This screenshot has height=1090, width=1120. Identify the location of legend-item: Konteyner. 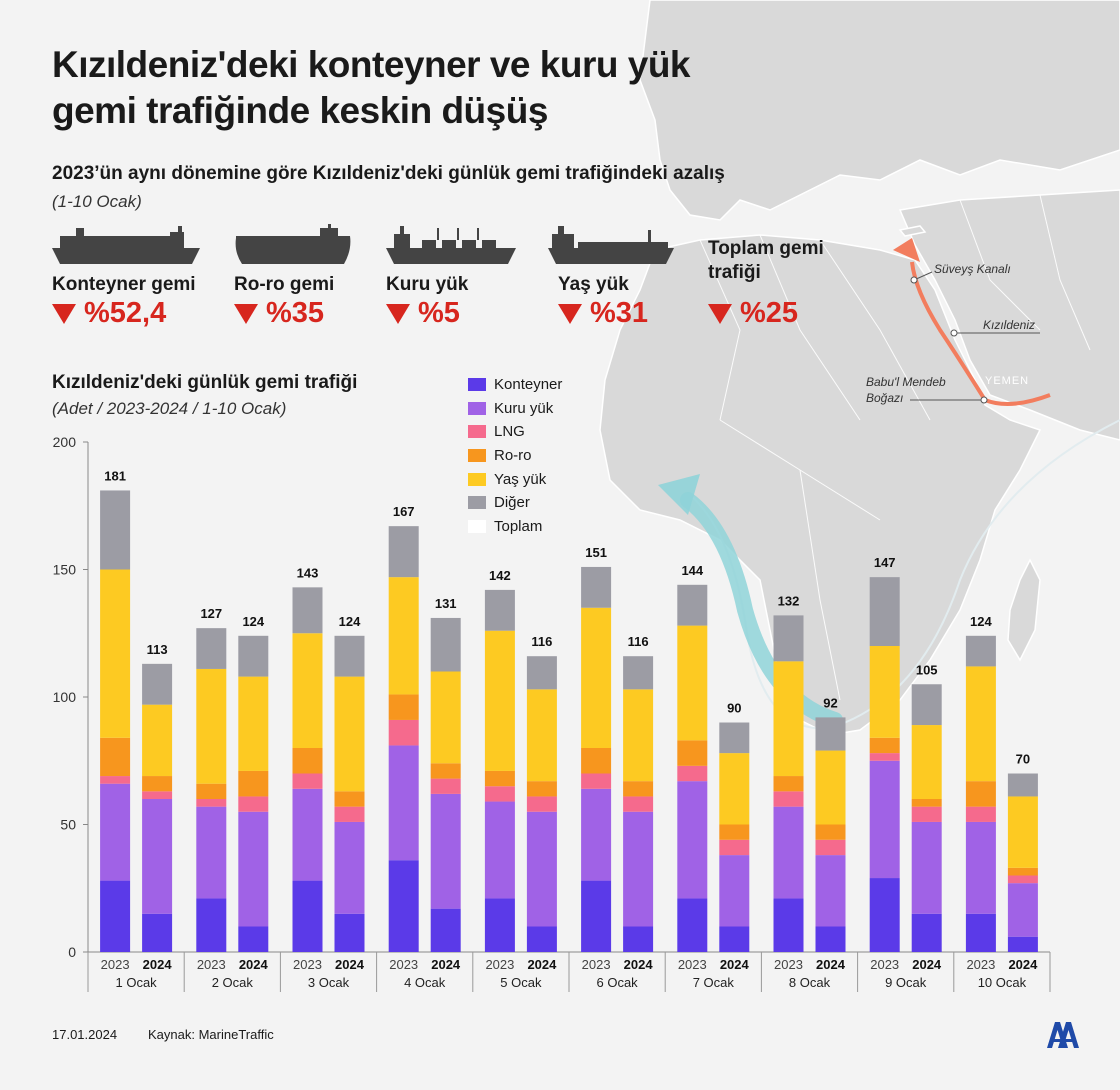
(515, 385).